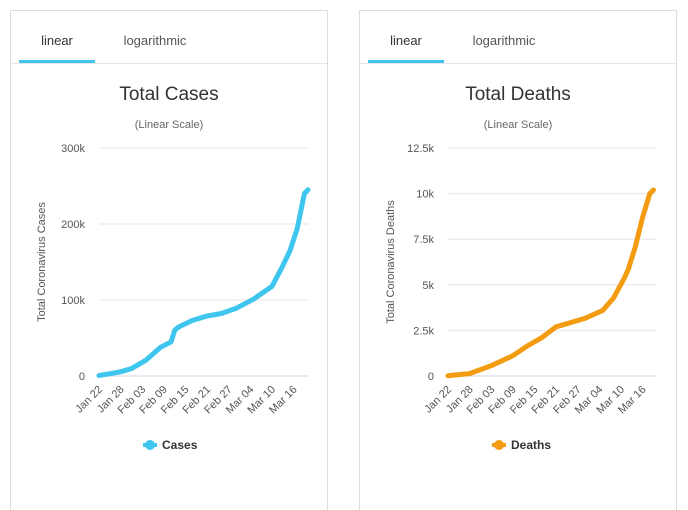 This screenshot has height=510, width=688. What do you see at coordinates (428, 286) in the screenshot?
I see `y-tick-label: 5k` at bounding box center [428, 286].